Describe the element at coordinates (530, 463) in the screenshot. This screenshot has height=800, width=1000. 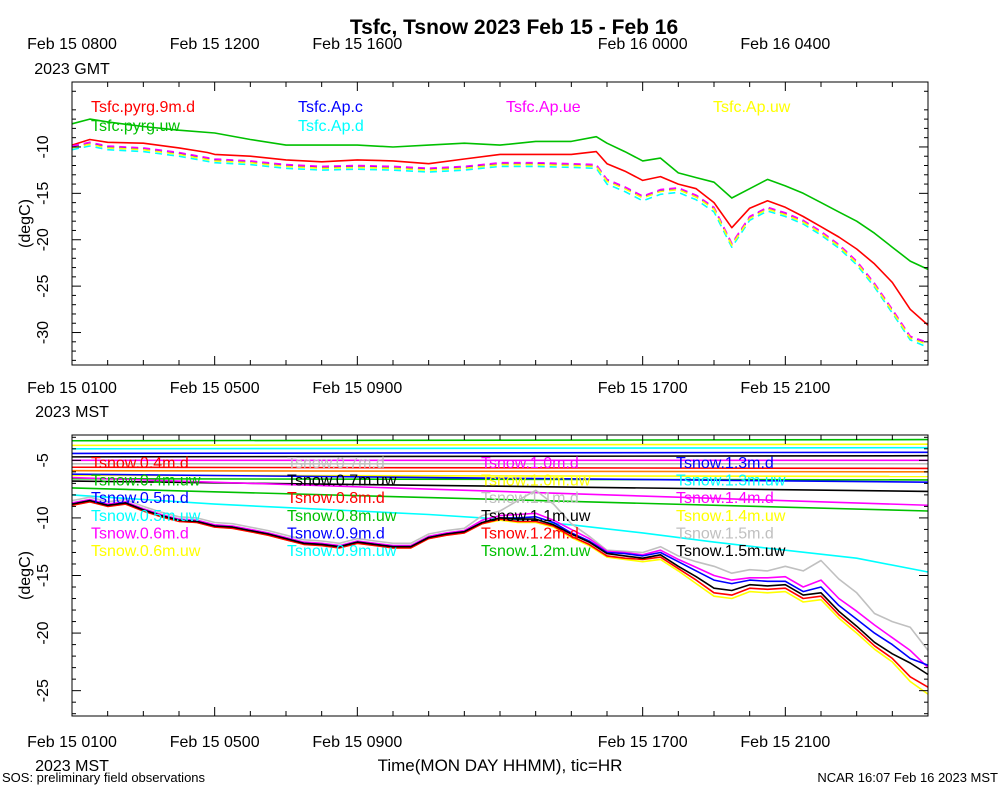
I see `legend-entry-tsnow-1-0m-d: Tsnow.1.0m.d` at that location.